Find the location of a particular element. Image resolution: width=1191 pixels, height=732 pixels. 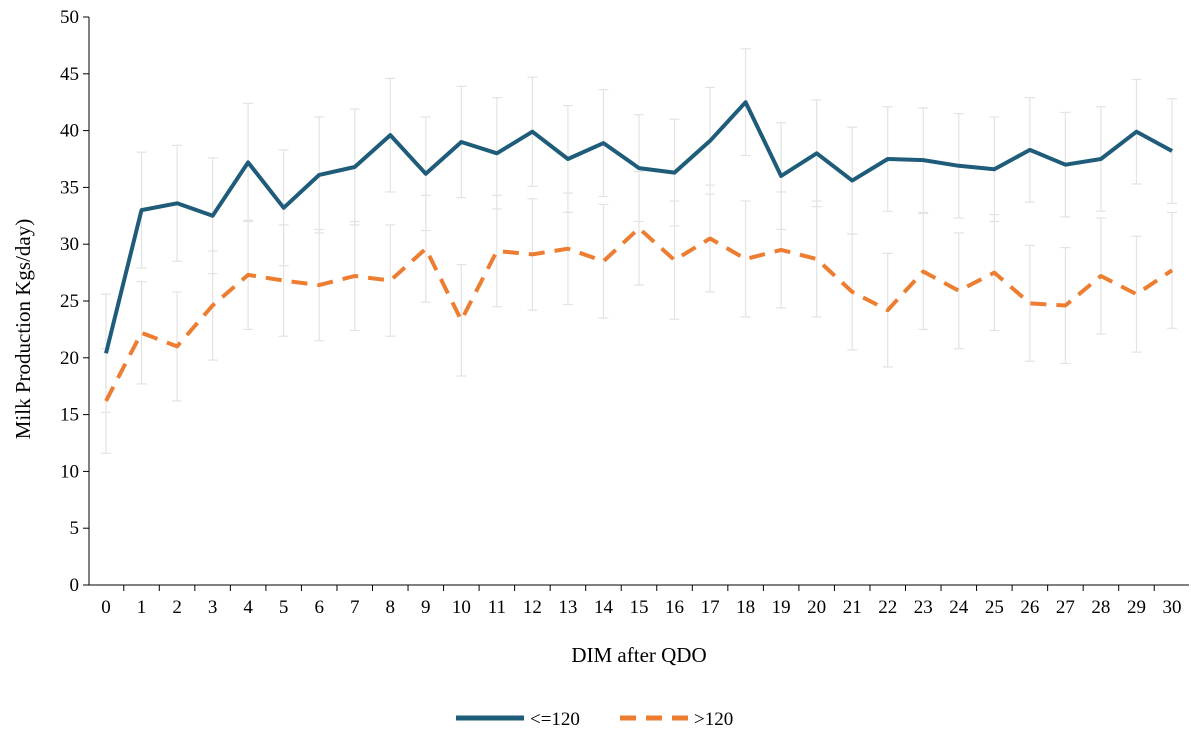

x-tick-label: 0 is located at coordinates (106, 607).